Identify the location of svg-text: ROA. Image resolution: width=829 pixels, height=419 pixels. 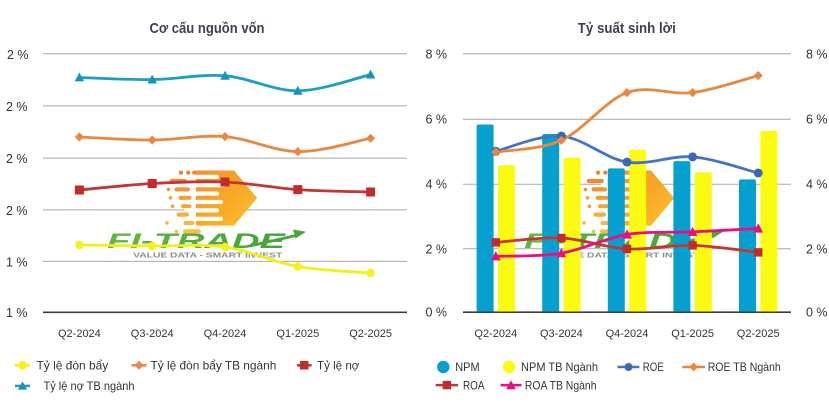
(474, 385).